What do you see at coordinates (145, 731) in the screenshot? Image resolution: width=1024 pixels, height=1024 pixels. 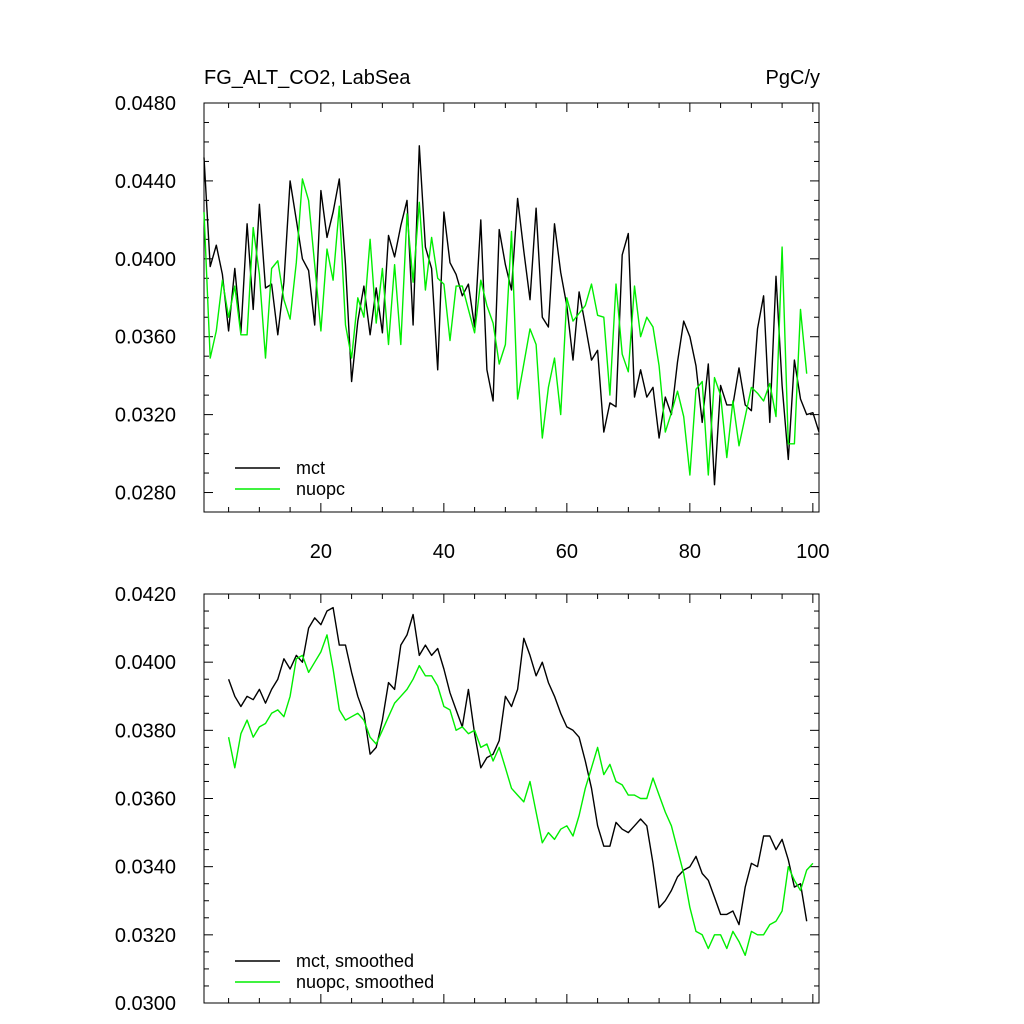 I see `y-tick-label: 0.0380` at bounding box center [145, 731].